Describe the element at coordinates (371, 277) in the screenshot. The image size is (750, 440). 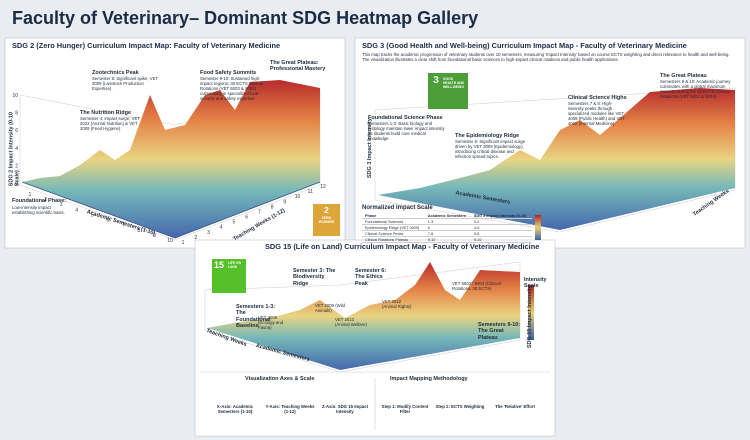
I see `annotation-heading: Semester 6: The Ethics Peak` at that location.